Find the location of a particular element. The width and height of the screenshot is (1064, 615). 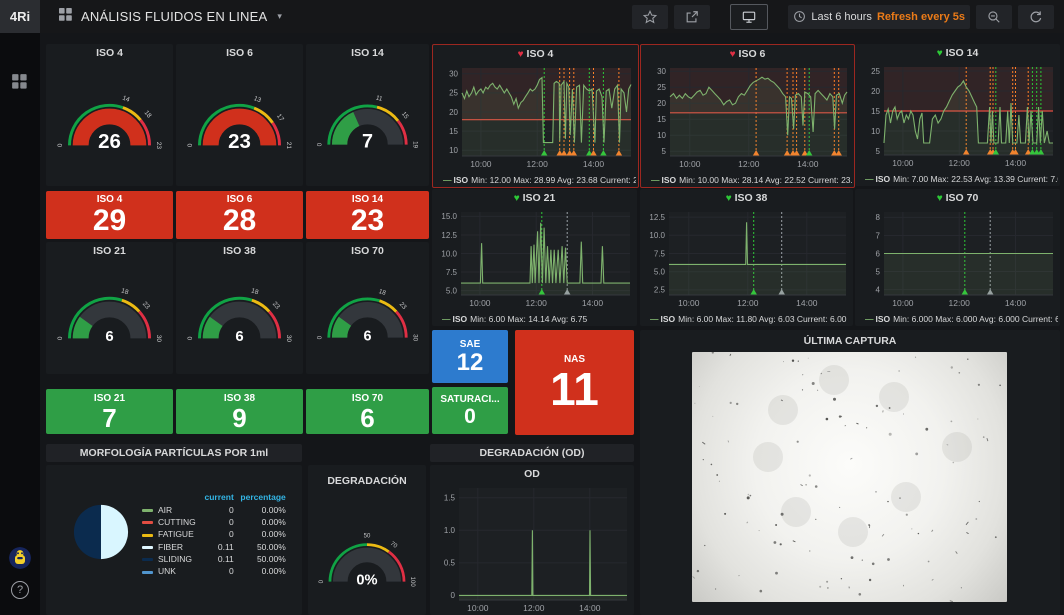

help-icon: ? is located at coordinates (20, 590).